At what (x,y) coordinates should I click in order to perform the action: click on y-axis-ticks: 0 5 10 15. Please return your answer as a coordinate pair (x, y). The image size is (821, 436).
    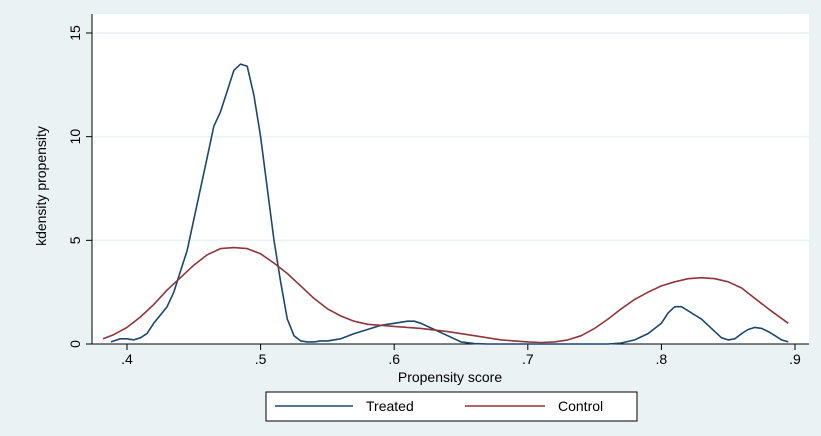
    Looking at the image, I should click on (79, 186).